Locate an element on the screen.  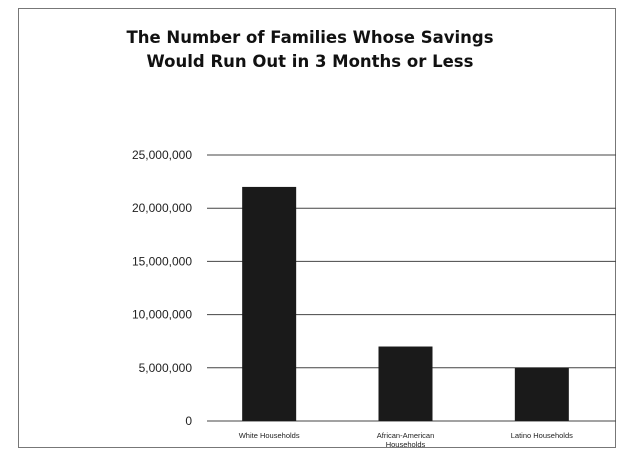
x-tick-label: White Households is located at coordinates (269, 435).